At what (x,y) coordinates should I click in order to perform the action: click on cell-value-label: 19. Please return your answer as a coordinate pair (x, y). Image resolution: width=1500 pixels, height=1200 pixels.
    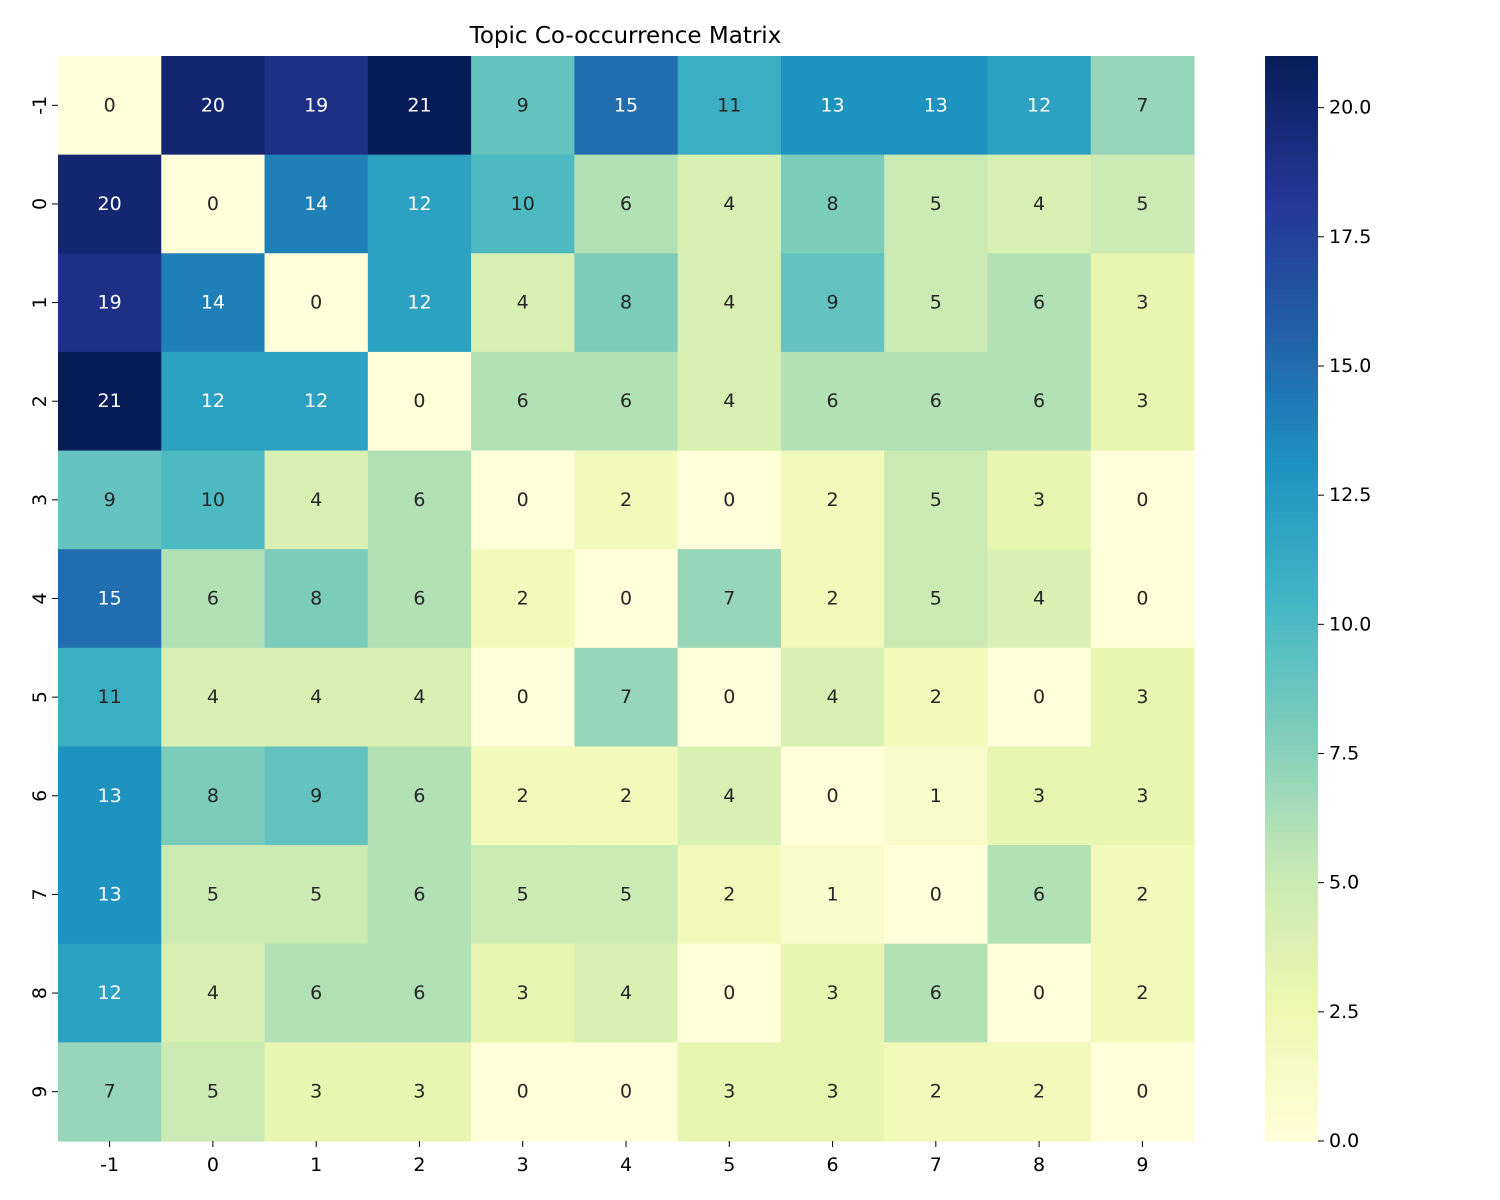
    Looking at the image, I should click on (316, 105).